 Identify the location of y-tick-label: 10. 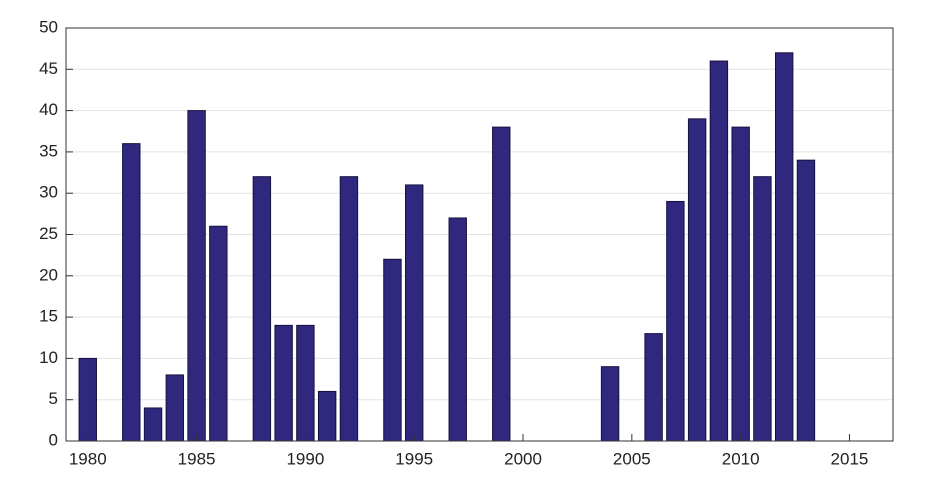
(48, 357).